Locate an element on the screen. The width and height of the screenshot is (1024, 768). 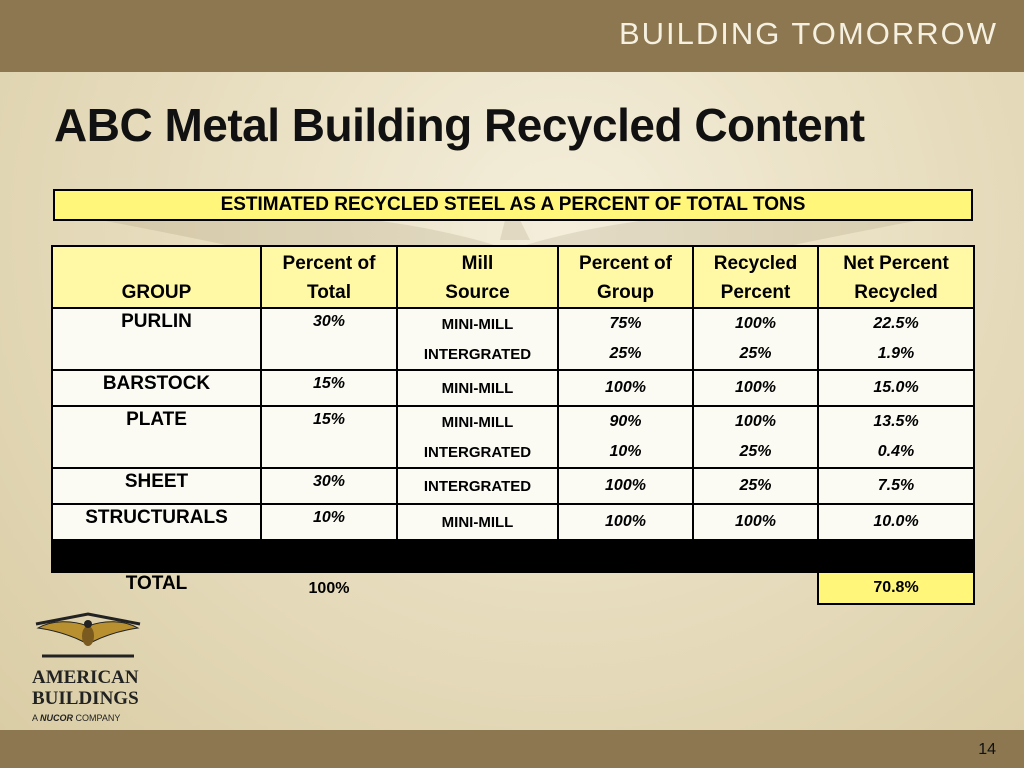
group-cell: STRUCTURALS is located at coordinates (156, 522).